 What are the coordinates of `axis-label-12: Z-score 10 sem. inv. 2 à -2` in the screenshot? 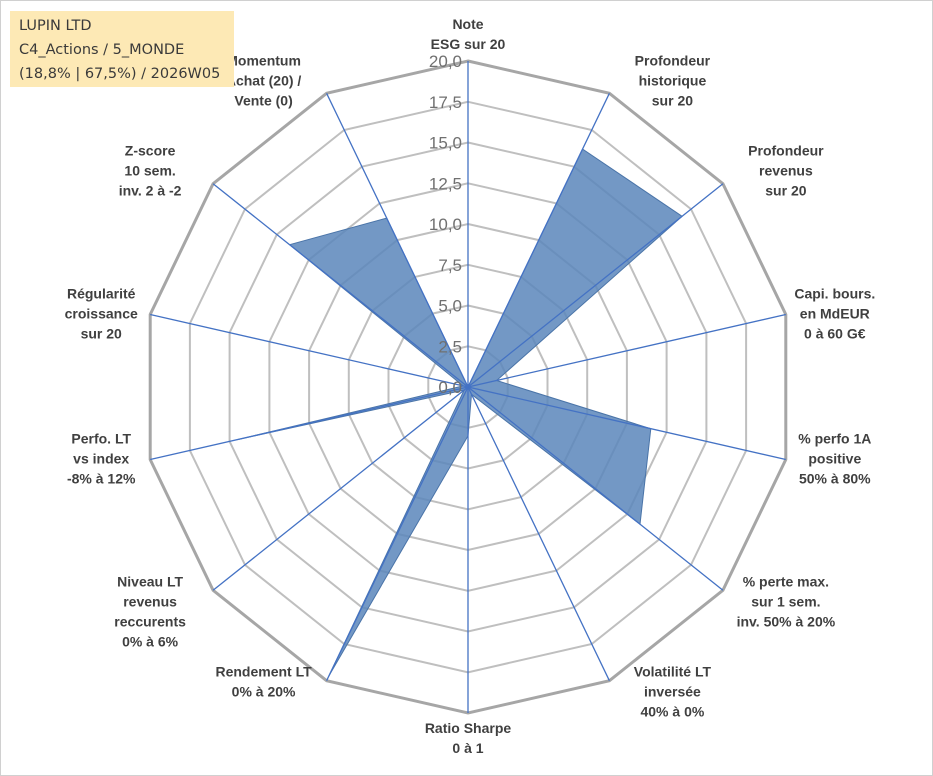 It's located at (150, 171).